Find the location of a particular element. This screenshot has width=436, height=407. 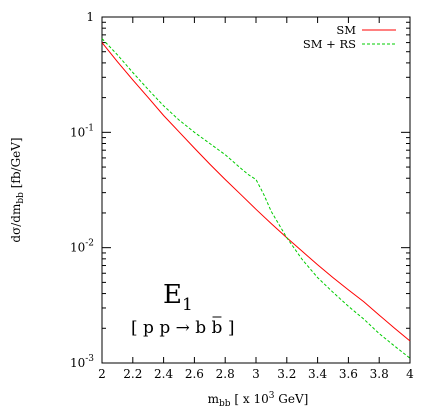

x-tick-label: 3.8 is located at coordinates (379, 374).